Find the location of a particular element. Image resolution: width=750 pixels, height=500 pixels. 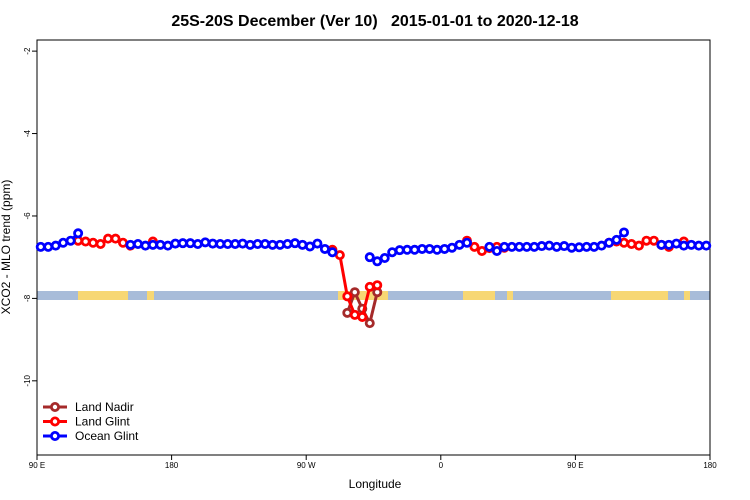

y-tick-label: -8 is located at coordinates (27, 298).